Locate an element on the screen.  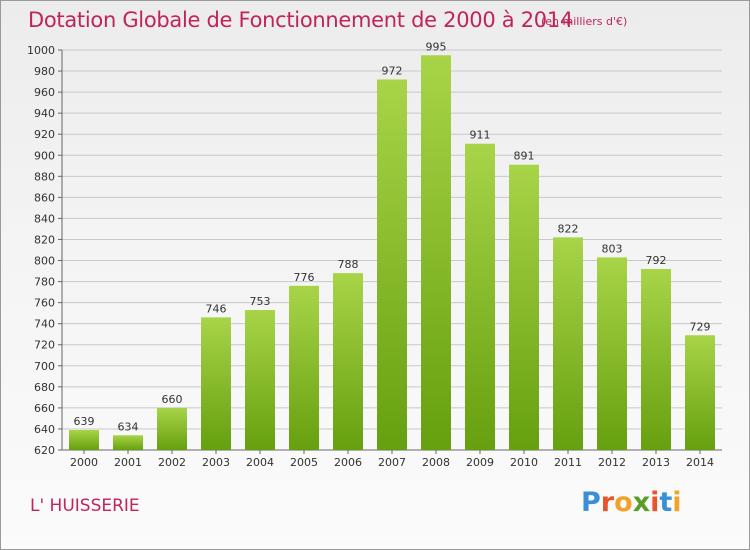
x-tick-label-2014: 2014 is located at coordinates (700, 462).